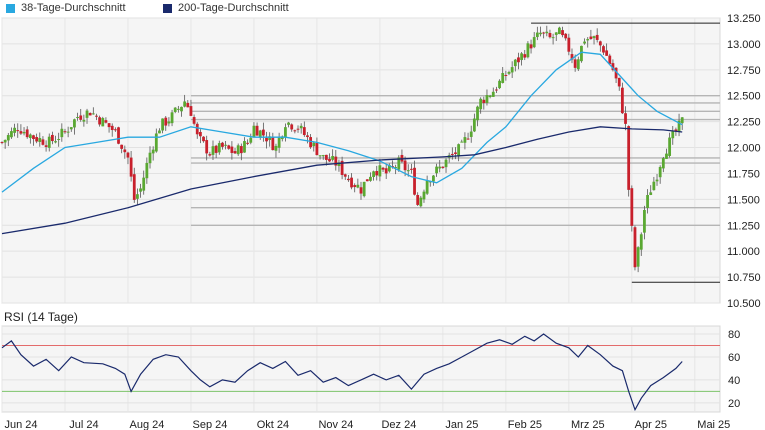 The width and height of the screenshot is (765, 430). I want to click on x-tick-label: Mai 25, so click(713, 424).